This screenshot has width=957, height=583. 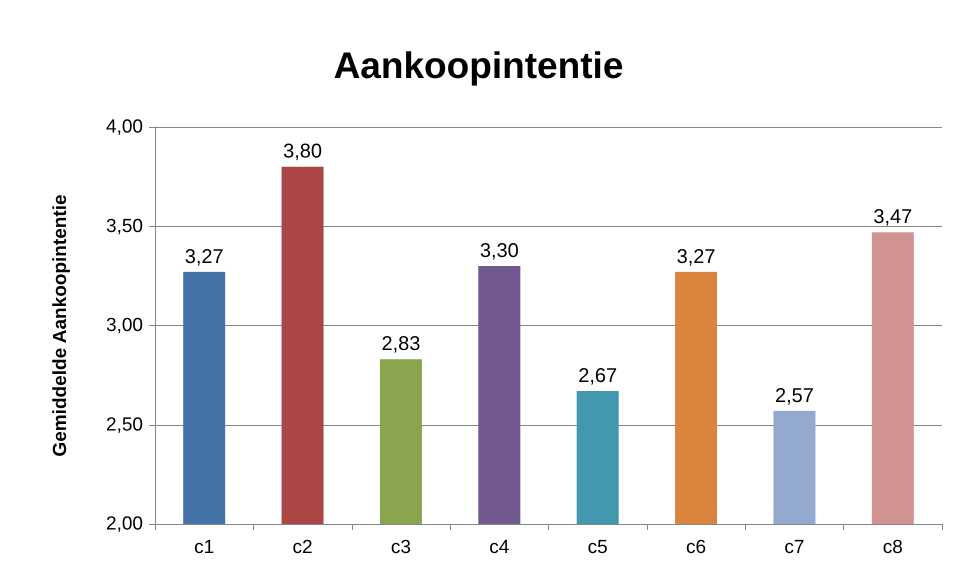 What do you see at coordinates (400, 547) in the screenshot?
I see `x-tick-label: c3` at bounding box center [400, 547].